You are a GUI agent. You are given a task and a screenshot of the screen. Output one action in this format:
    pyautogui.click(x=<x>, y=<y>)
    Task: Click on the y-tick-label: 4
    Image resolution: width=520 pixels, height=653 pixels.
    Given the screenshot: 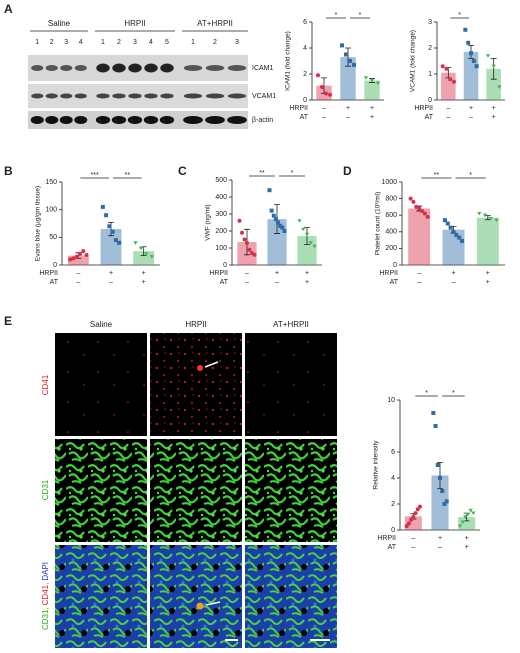 What is the action you would take?
    pyautogui.click(x=305, y=48)
    